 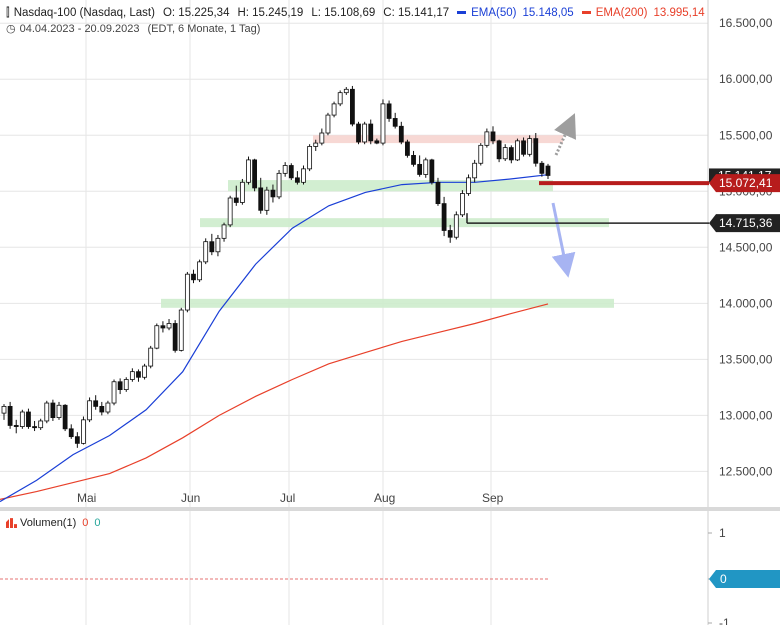 What do you see at coordinates (746, 79) in the screenshot?
I see `y-tick-label: 16.000,00` at bounding box center [746, 79].